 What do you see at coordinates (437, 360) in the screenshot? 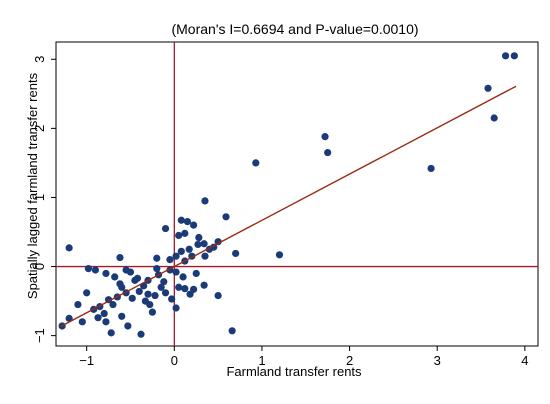
I see `x-tick-label: 3` at bounding box center [437, 360].